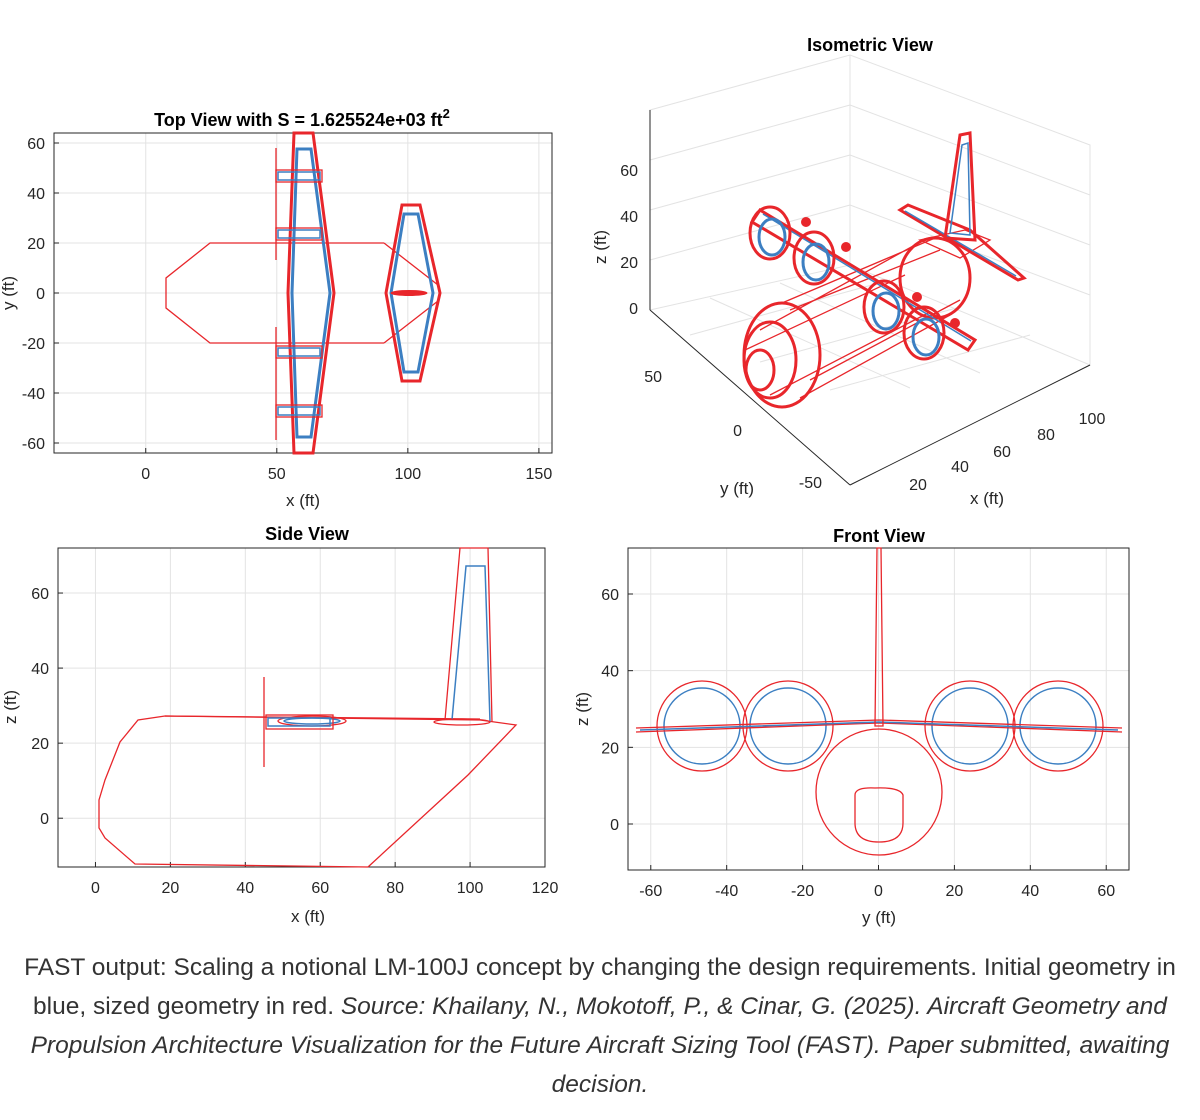 This screenshot has height=1120, width=1200. Describe the element at coordinates (629, 171) in the screenshot. I see `iso-ztick: 60` at that location.